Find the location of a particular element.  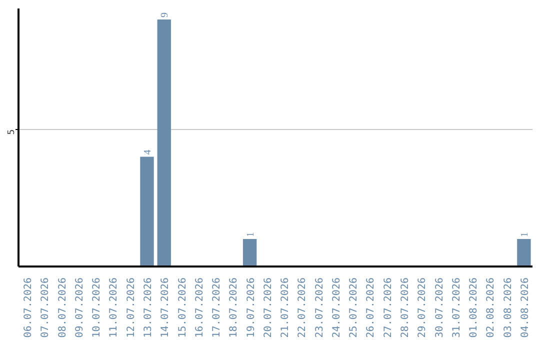

x-tick-label: 06.07.2026 is located at coordinates (28, 307).